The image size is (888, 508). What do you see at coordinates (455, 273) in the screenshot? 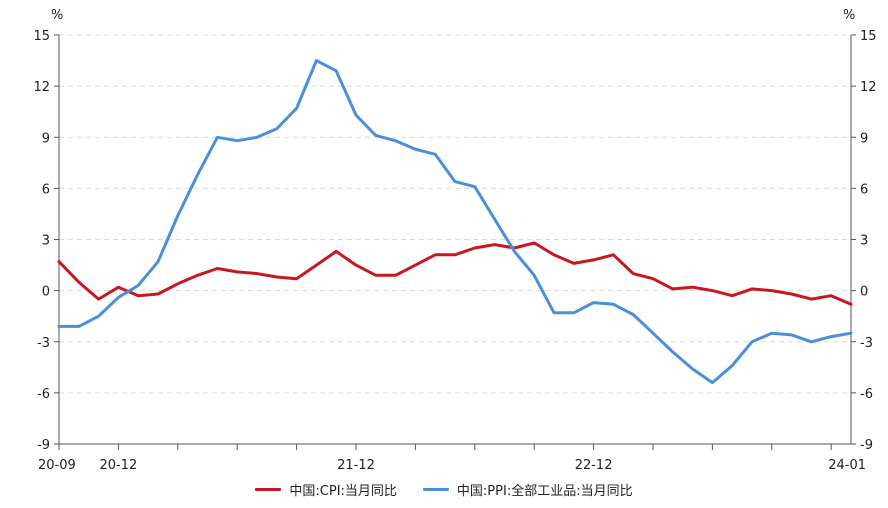
I see `series-line-cpi` at bounding box center [455, 273].